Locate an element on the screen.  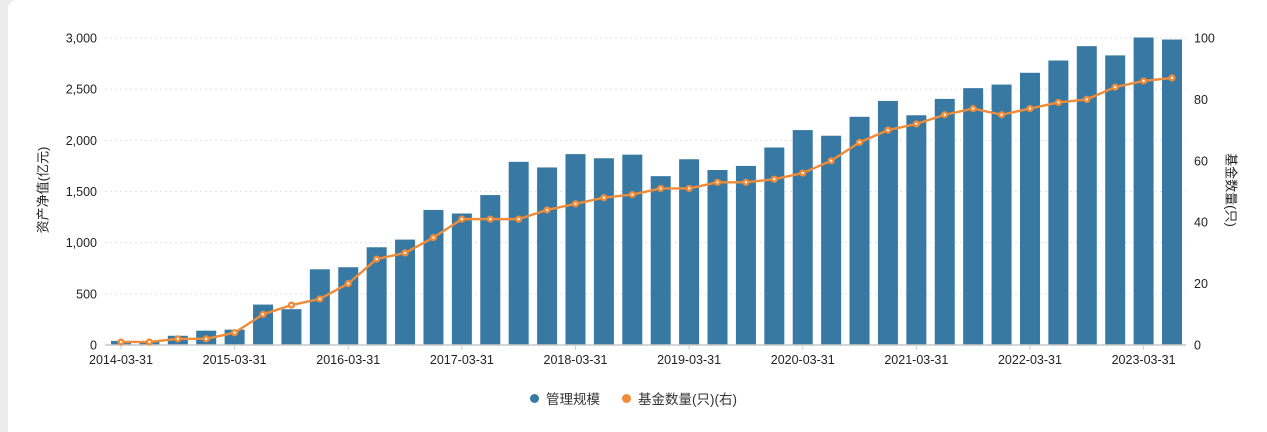
svg-text: 80 is located at coordinates (1201, 100).